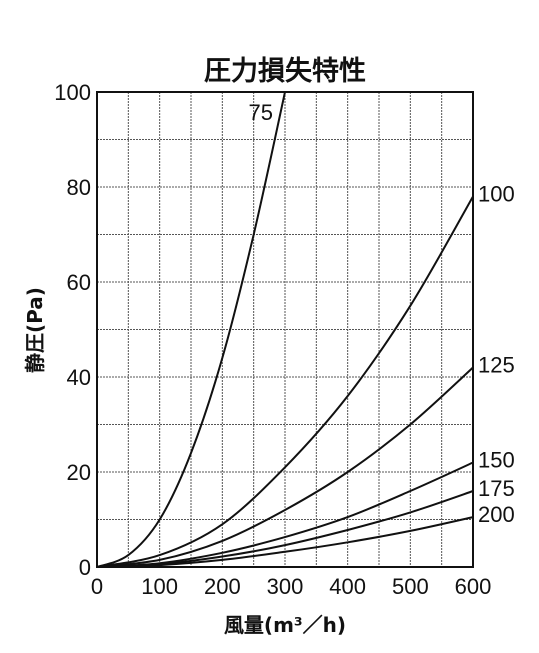  I want to click on y-tick-label: 40, so click(79, 377).